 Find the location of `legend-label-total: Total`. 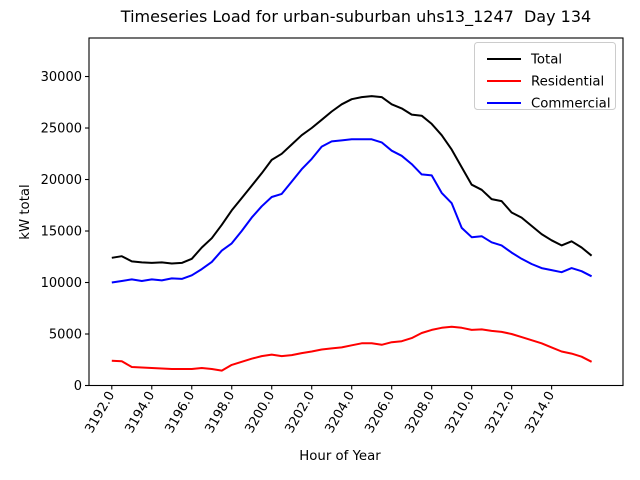

legend-label-total: Total is located at coordinates (546, 60).